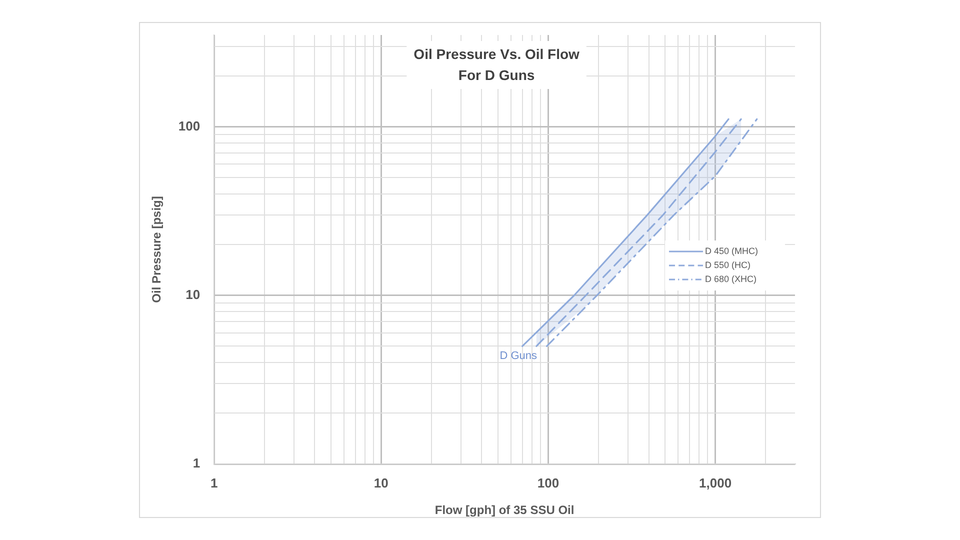 Image resolution: width=960 pixels, height=540 pixels. What do you see at coordinates (497, 64) in the screenshot?
I see `text: Oil Pressure Vs. Oil Flow For D Guns` at bounding box center [497, 64].